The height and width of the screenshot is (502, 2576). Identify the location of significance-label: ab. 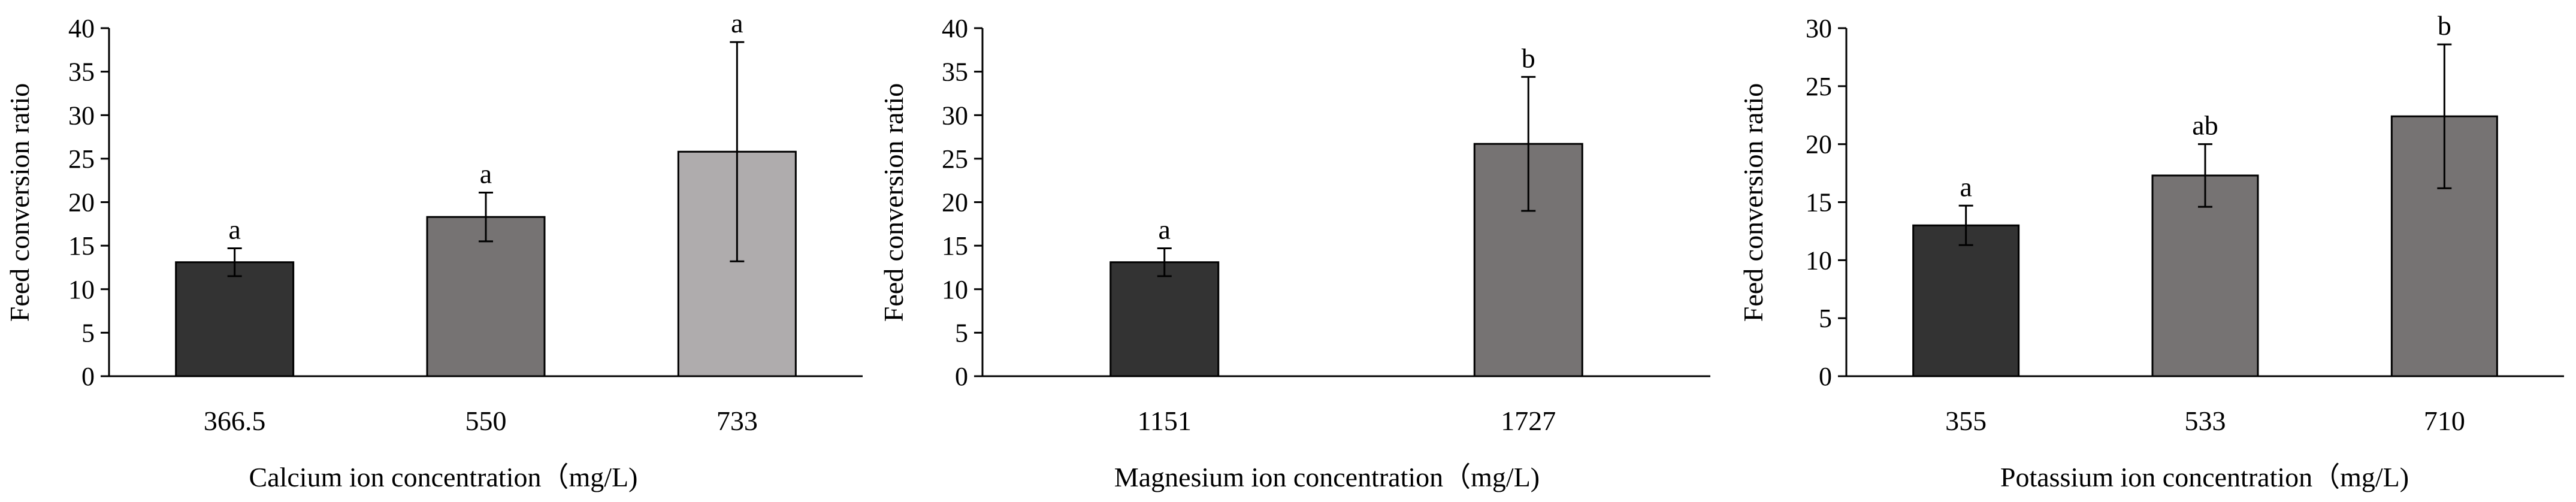
(2205, 125).